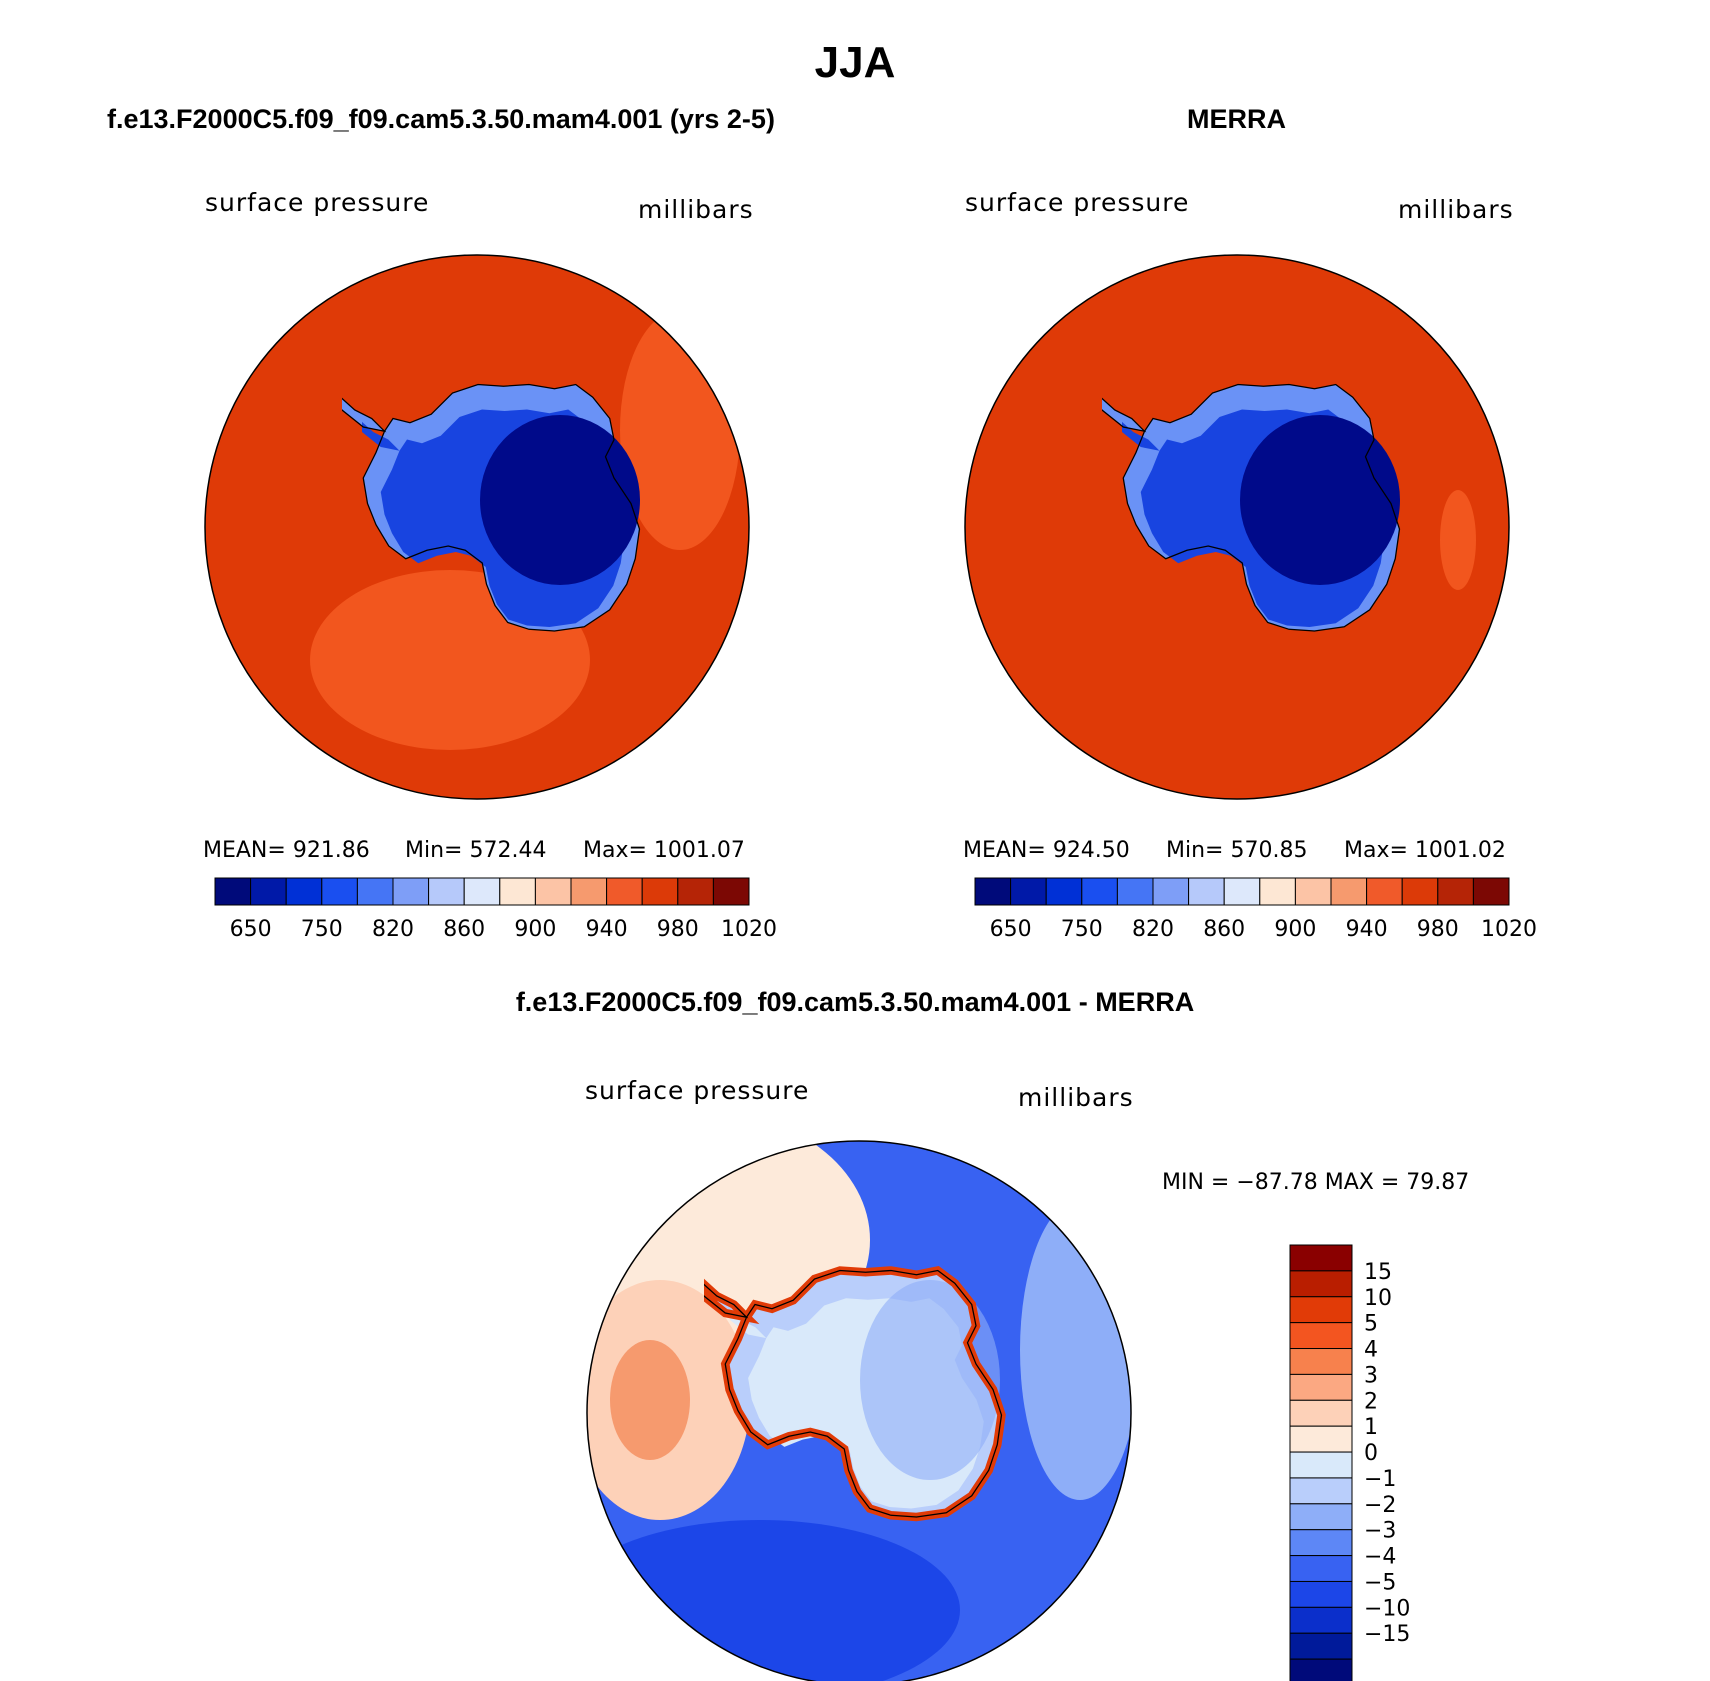 The width and height of the screenshot is (1710, 1681). What do you see at coordinates (859, 1411) in the screenshot?
I see `map-difference` at bounding box center [859, 1411].